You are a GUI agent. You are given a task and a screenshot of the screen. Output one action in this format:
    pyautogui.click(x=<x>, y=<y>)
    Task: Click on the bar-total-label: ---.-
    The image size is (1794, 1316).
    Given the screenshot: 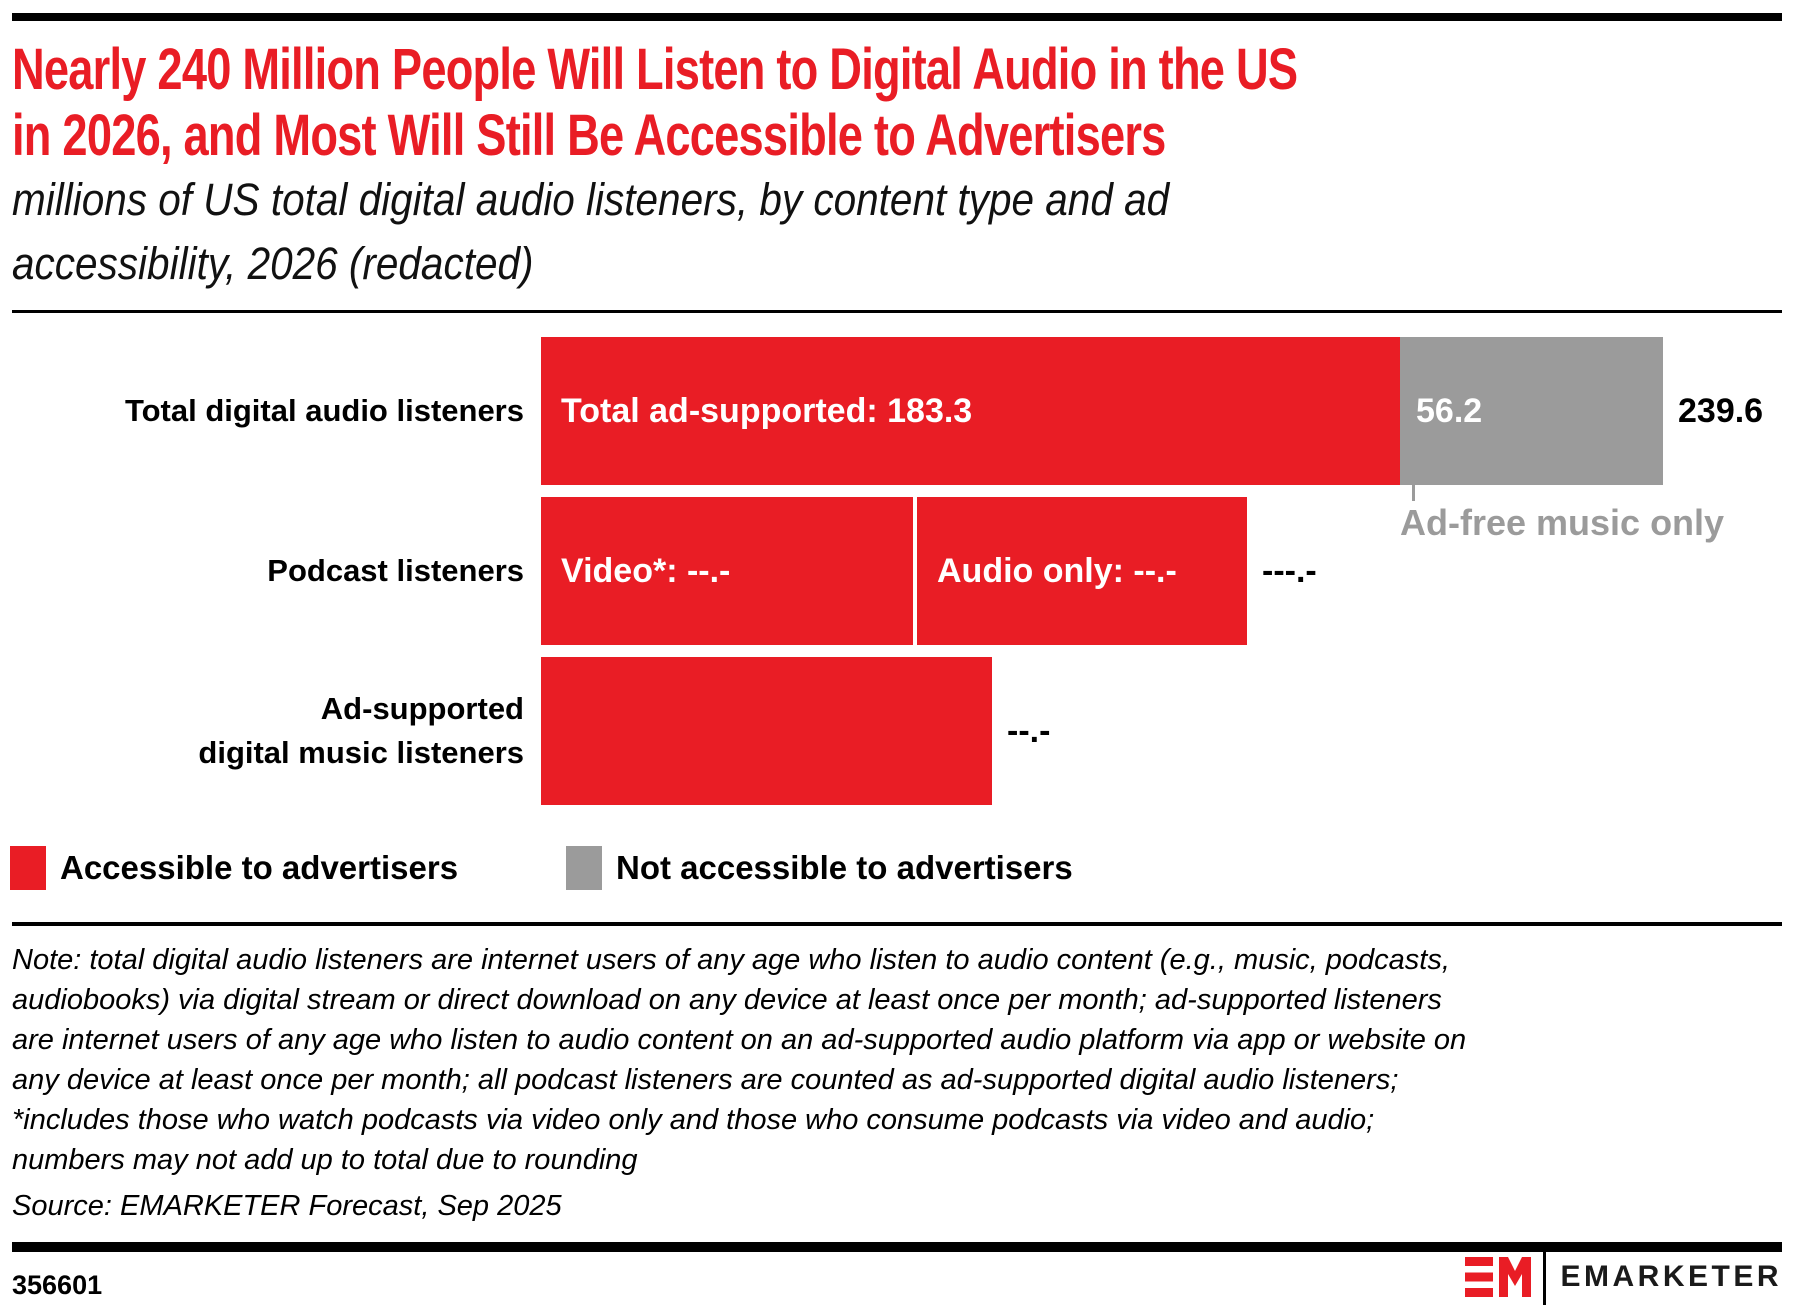 What is the action you would take?
    pyautogui.click(x=1289, y=570)
    